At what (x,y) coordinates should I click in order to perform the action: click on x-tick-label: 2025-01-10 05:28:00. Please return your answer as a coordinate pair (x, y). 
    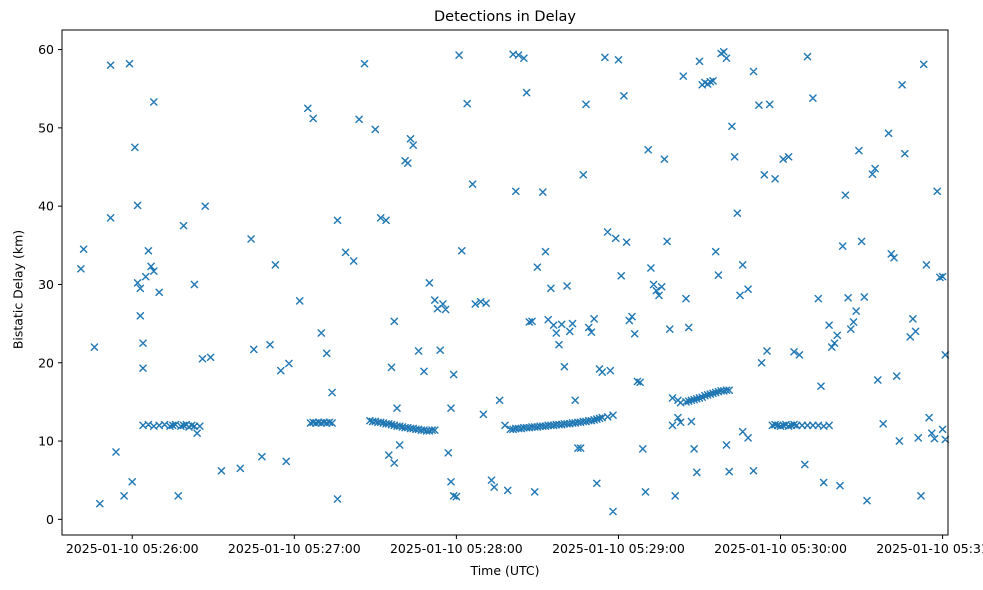
    Looking at the image, I should click on (456, 548).